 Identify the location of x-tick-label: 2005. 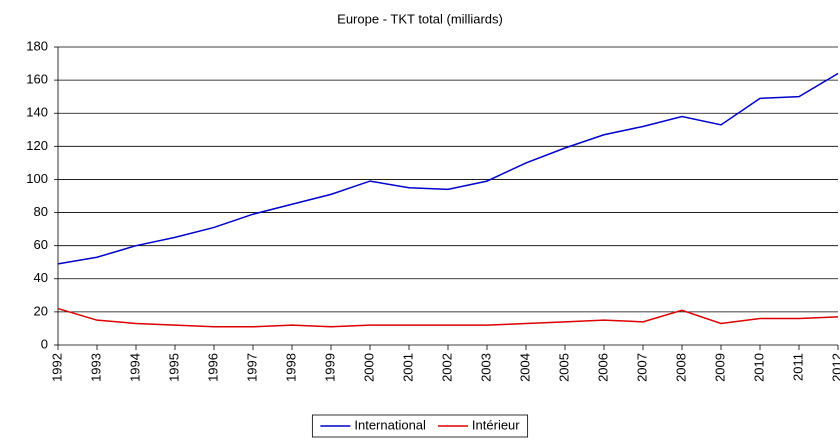
(563, 367).